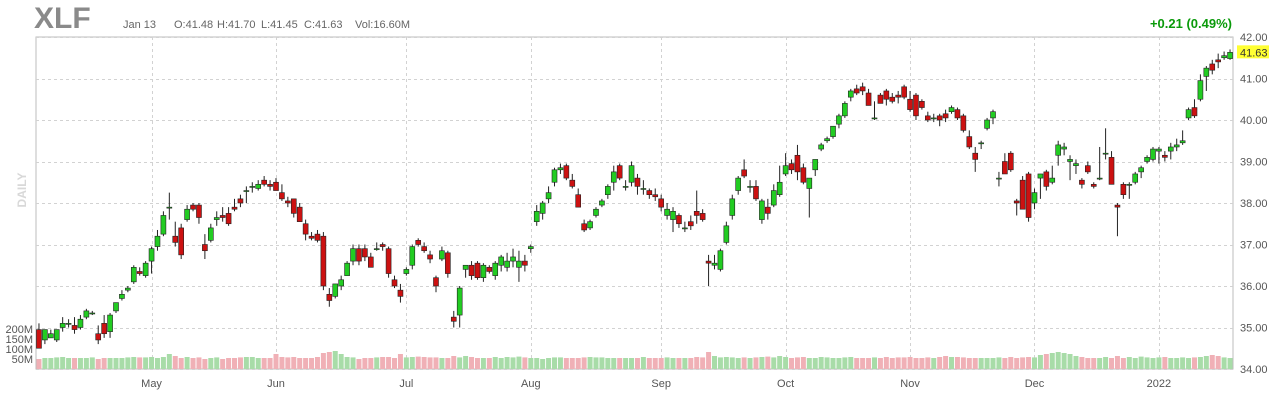  What do you see at coordinates (382, 25) in the screenshot?
I see `quote-volume: Vol:16.60M` at bounding box center [382, 25].